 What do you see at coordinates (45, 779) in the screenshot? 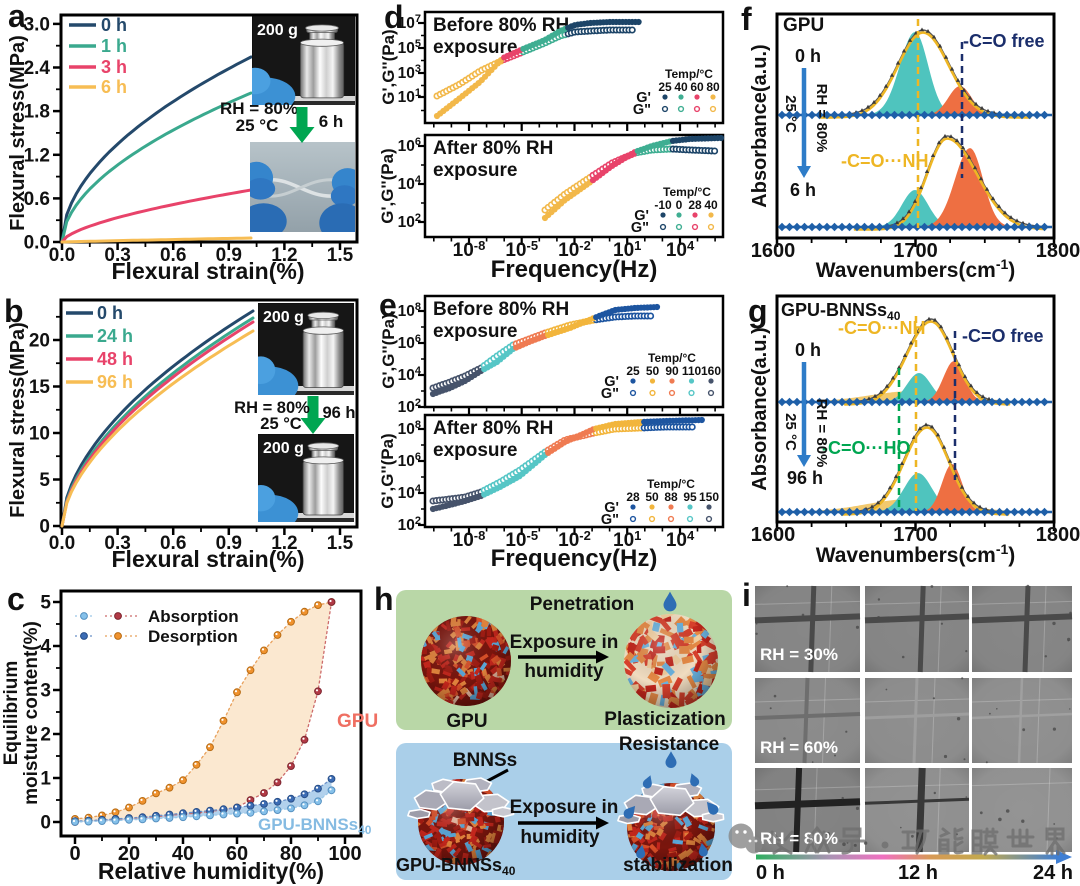
I see `svg-text: 1` at bounding box center [45, 779].